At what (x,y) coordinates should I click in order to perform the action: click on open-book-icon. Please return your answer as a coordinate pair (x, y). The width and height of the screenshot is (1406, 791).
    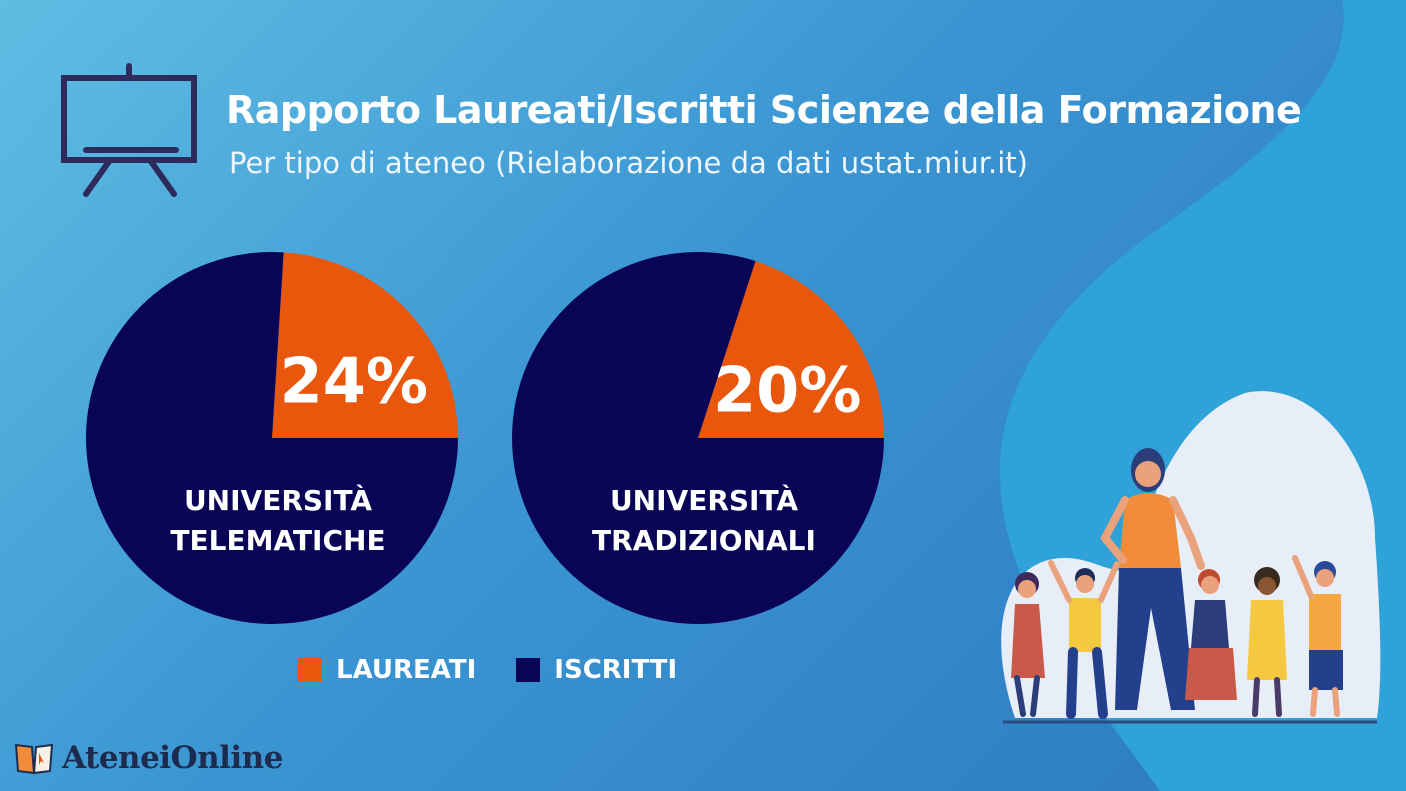
    Looking at the image, I should click on (34, 759).